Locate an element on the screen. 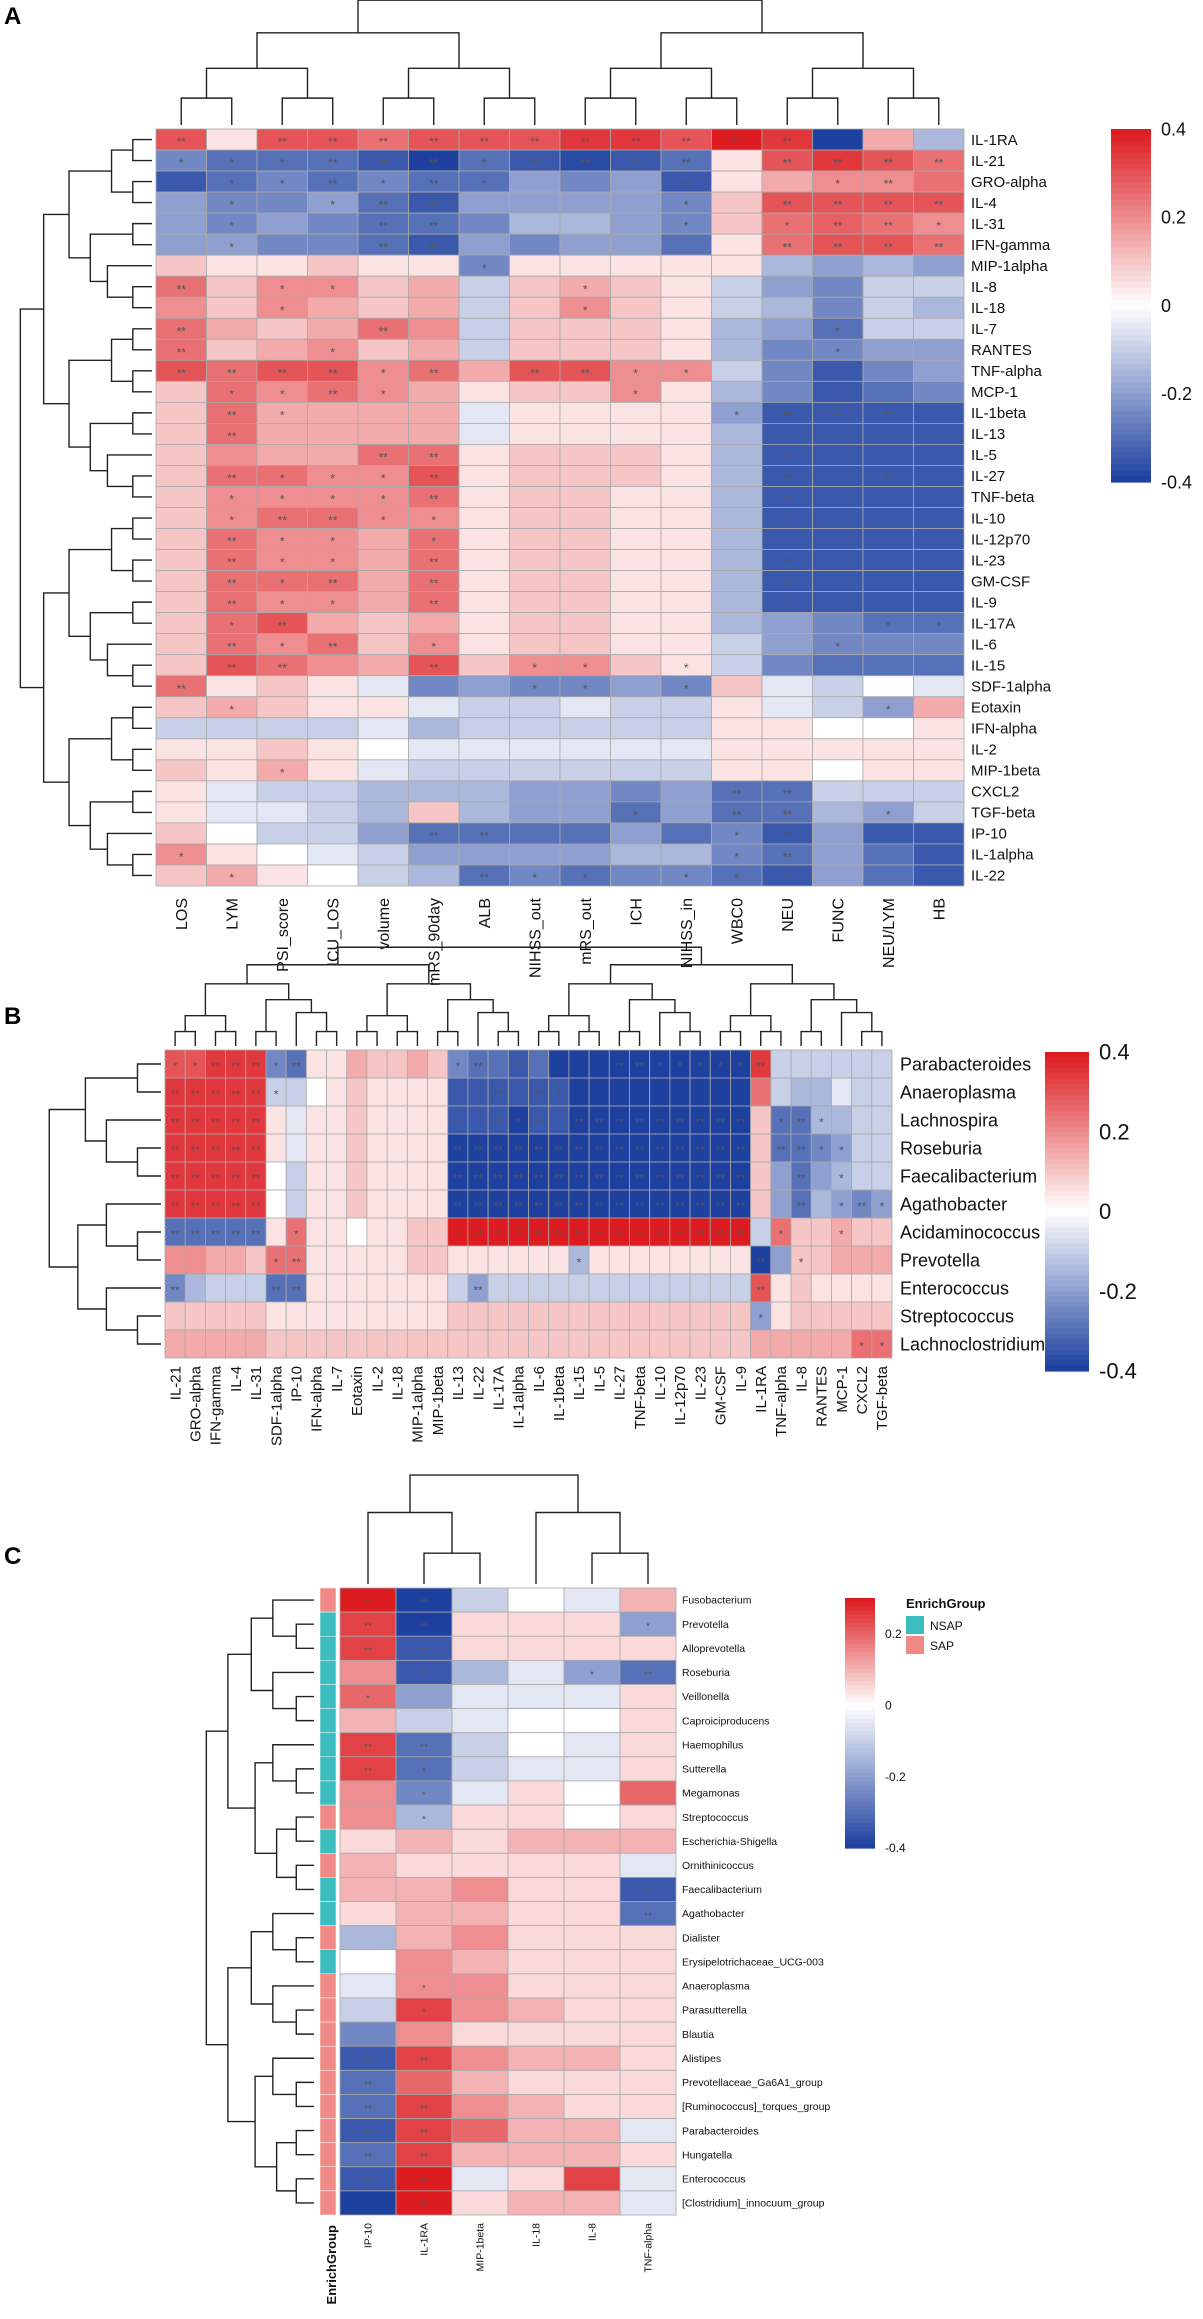 The image size is (1203, 2319). column-label: CXCL2 is located at coordinates (862, 1390).